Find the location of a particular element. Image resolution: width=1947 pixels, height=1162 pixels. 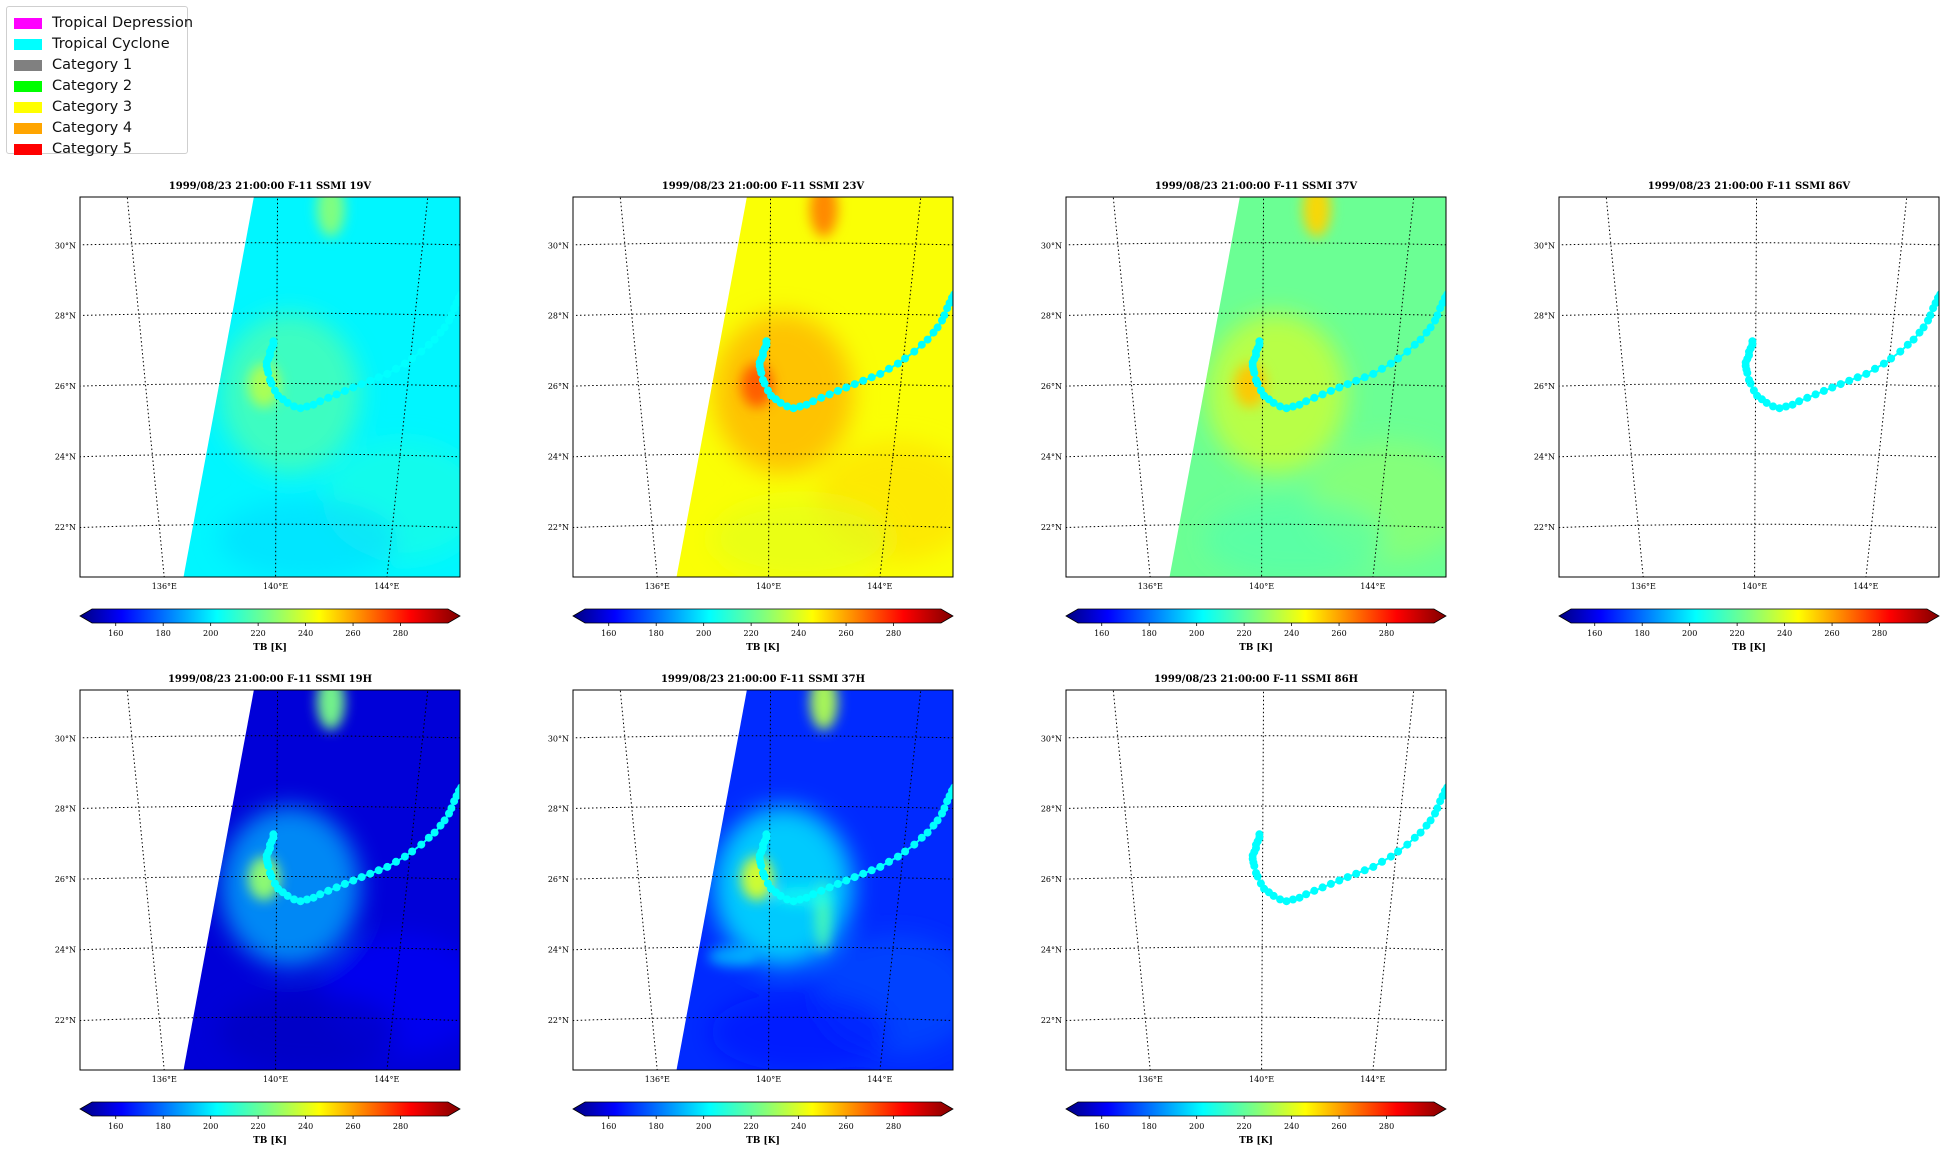

legend-label: Tropical Cyclone is located at coordinates (111, 44).